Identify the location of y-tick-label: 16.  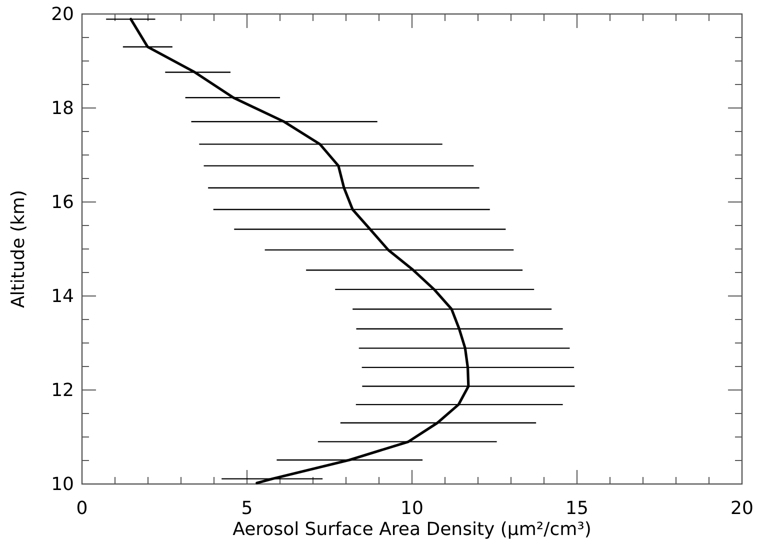
(62, 202).